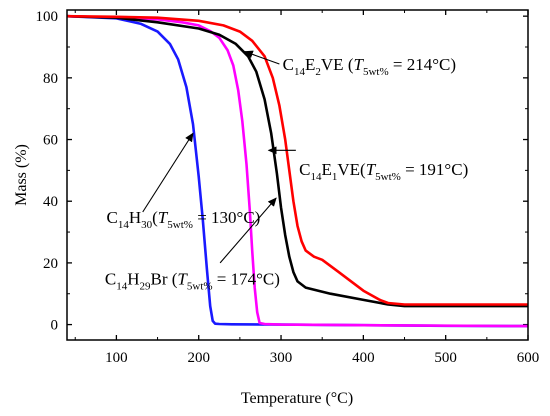 The height and width of the screenshot is (416, 550). What do you see at coordinates (116, 358) in the screenshot?
I see `x-tick-label: 100` at bounding box center [116, 358].